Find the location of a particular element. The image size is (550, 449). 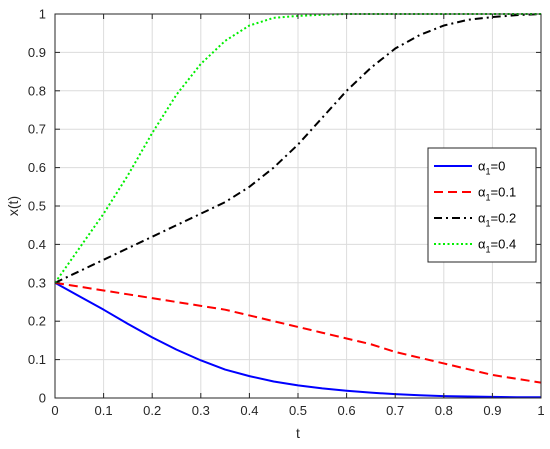

y-tick-label: 0.3 is located at coordinates (37, 282).